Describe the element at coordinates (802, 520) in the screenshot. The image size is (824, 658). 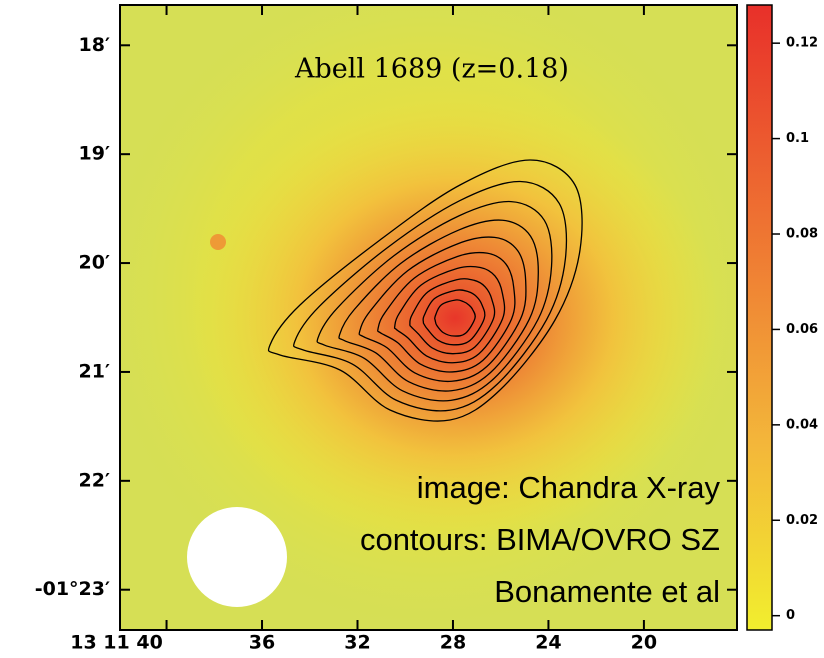
I see `colorbar-tick-label: 0.02` at that location.